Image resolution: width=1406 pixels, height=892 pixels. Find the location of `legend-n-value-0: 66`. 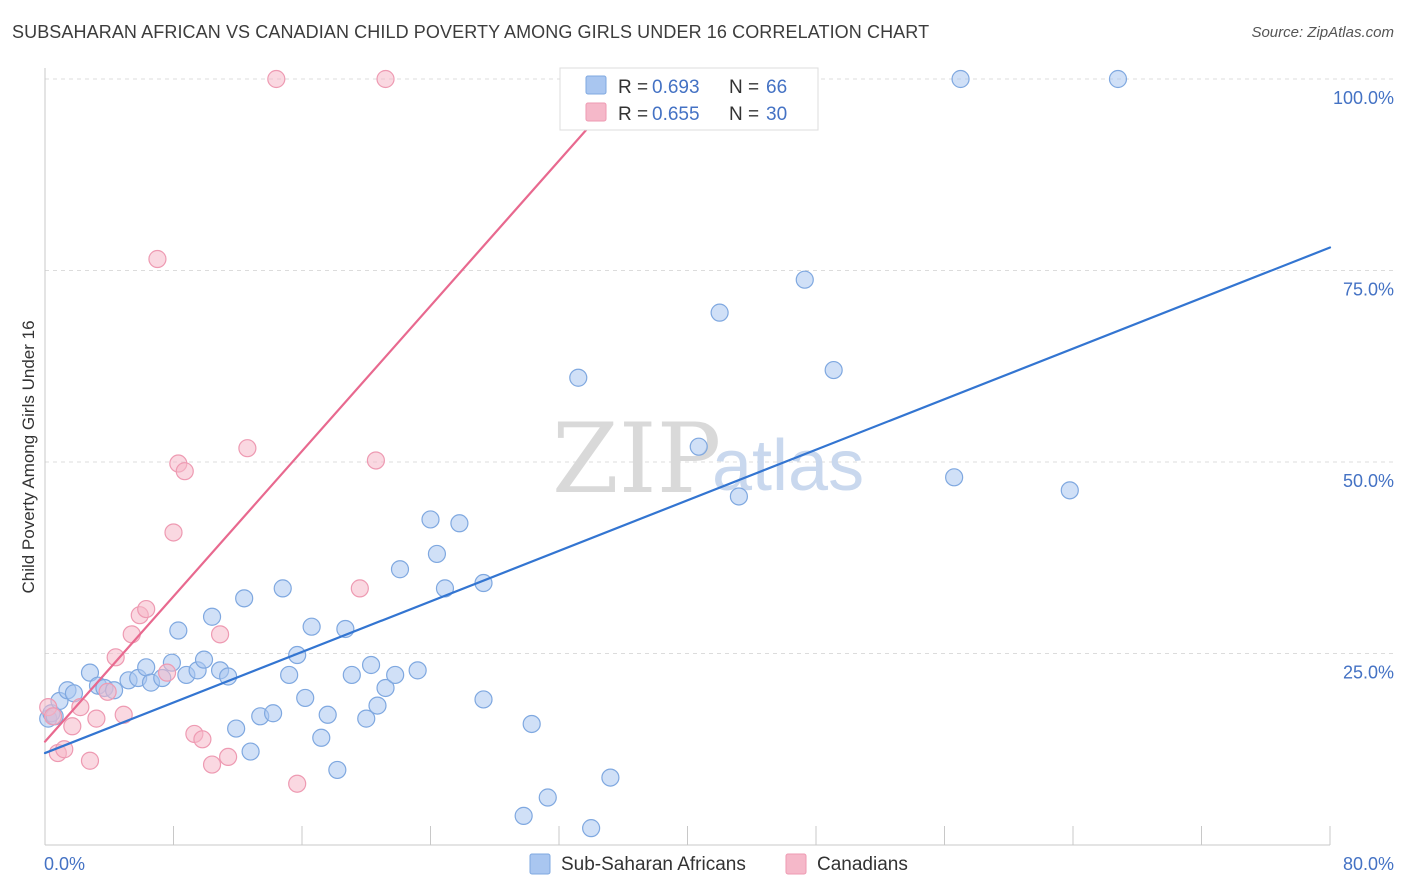

legend-n-value-0: 66 is located at coordinates (776, 87).